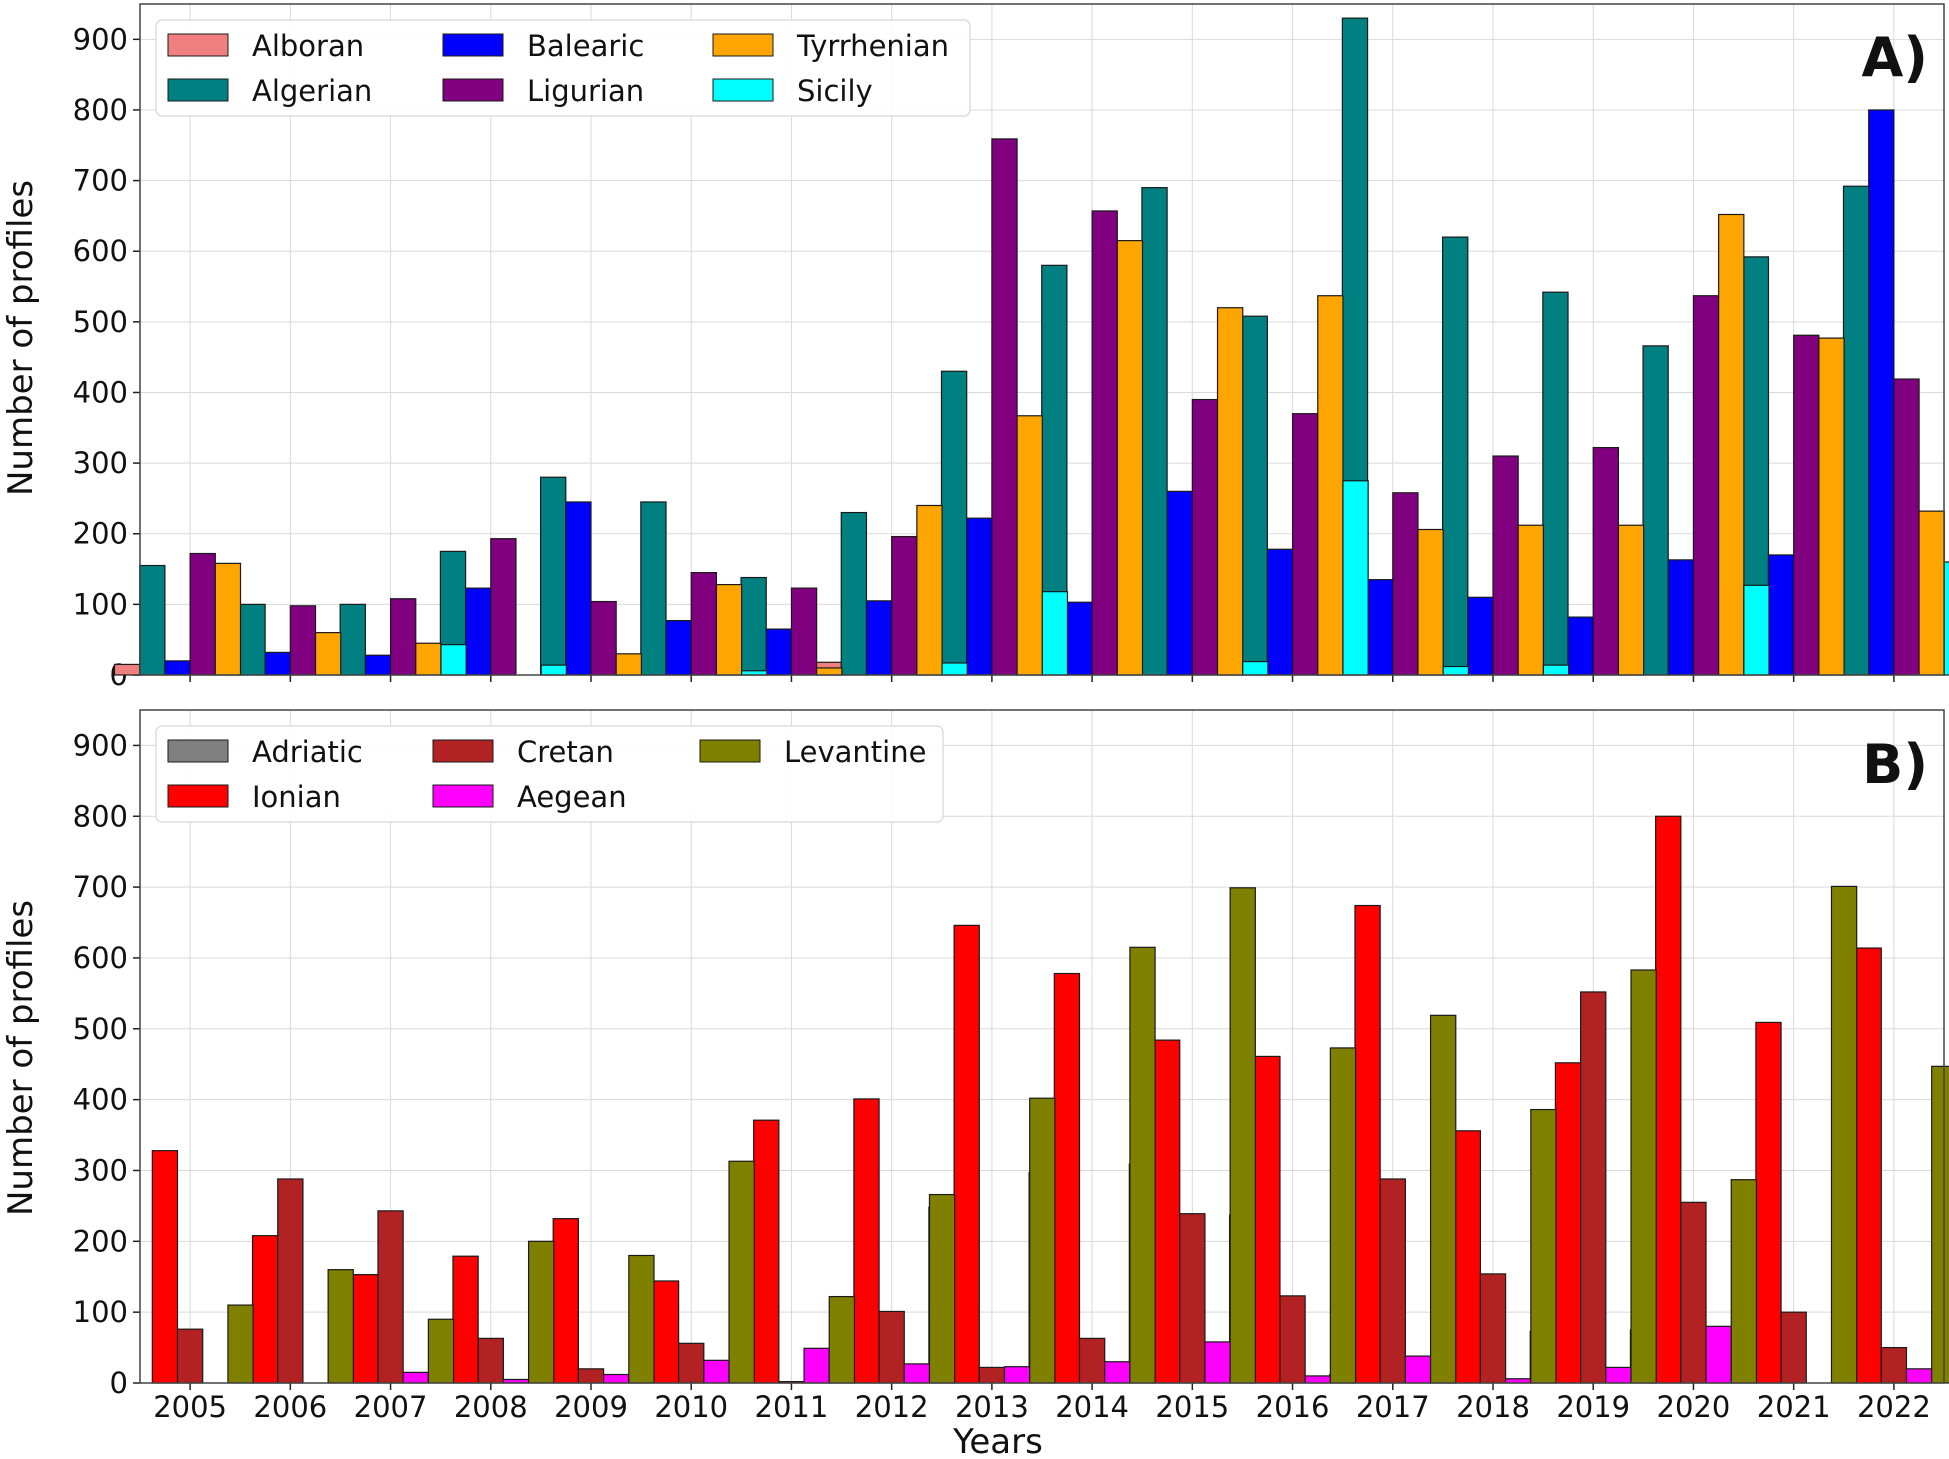 The width and height of the screenshot is (1949, 1459). What do you see at coordinates (465, 1319) in the screenshot?
I see `bar-ionian-2008` at bounding box center [465, 1319].